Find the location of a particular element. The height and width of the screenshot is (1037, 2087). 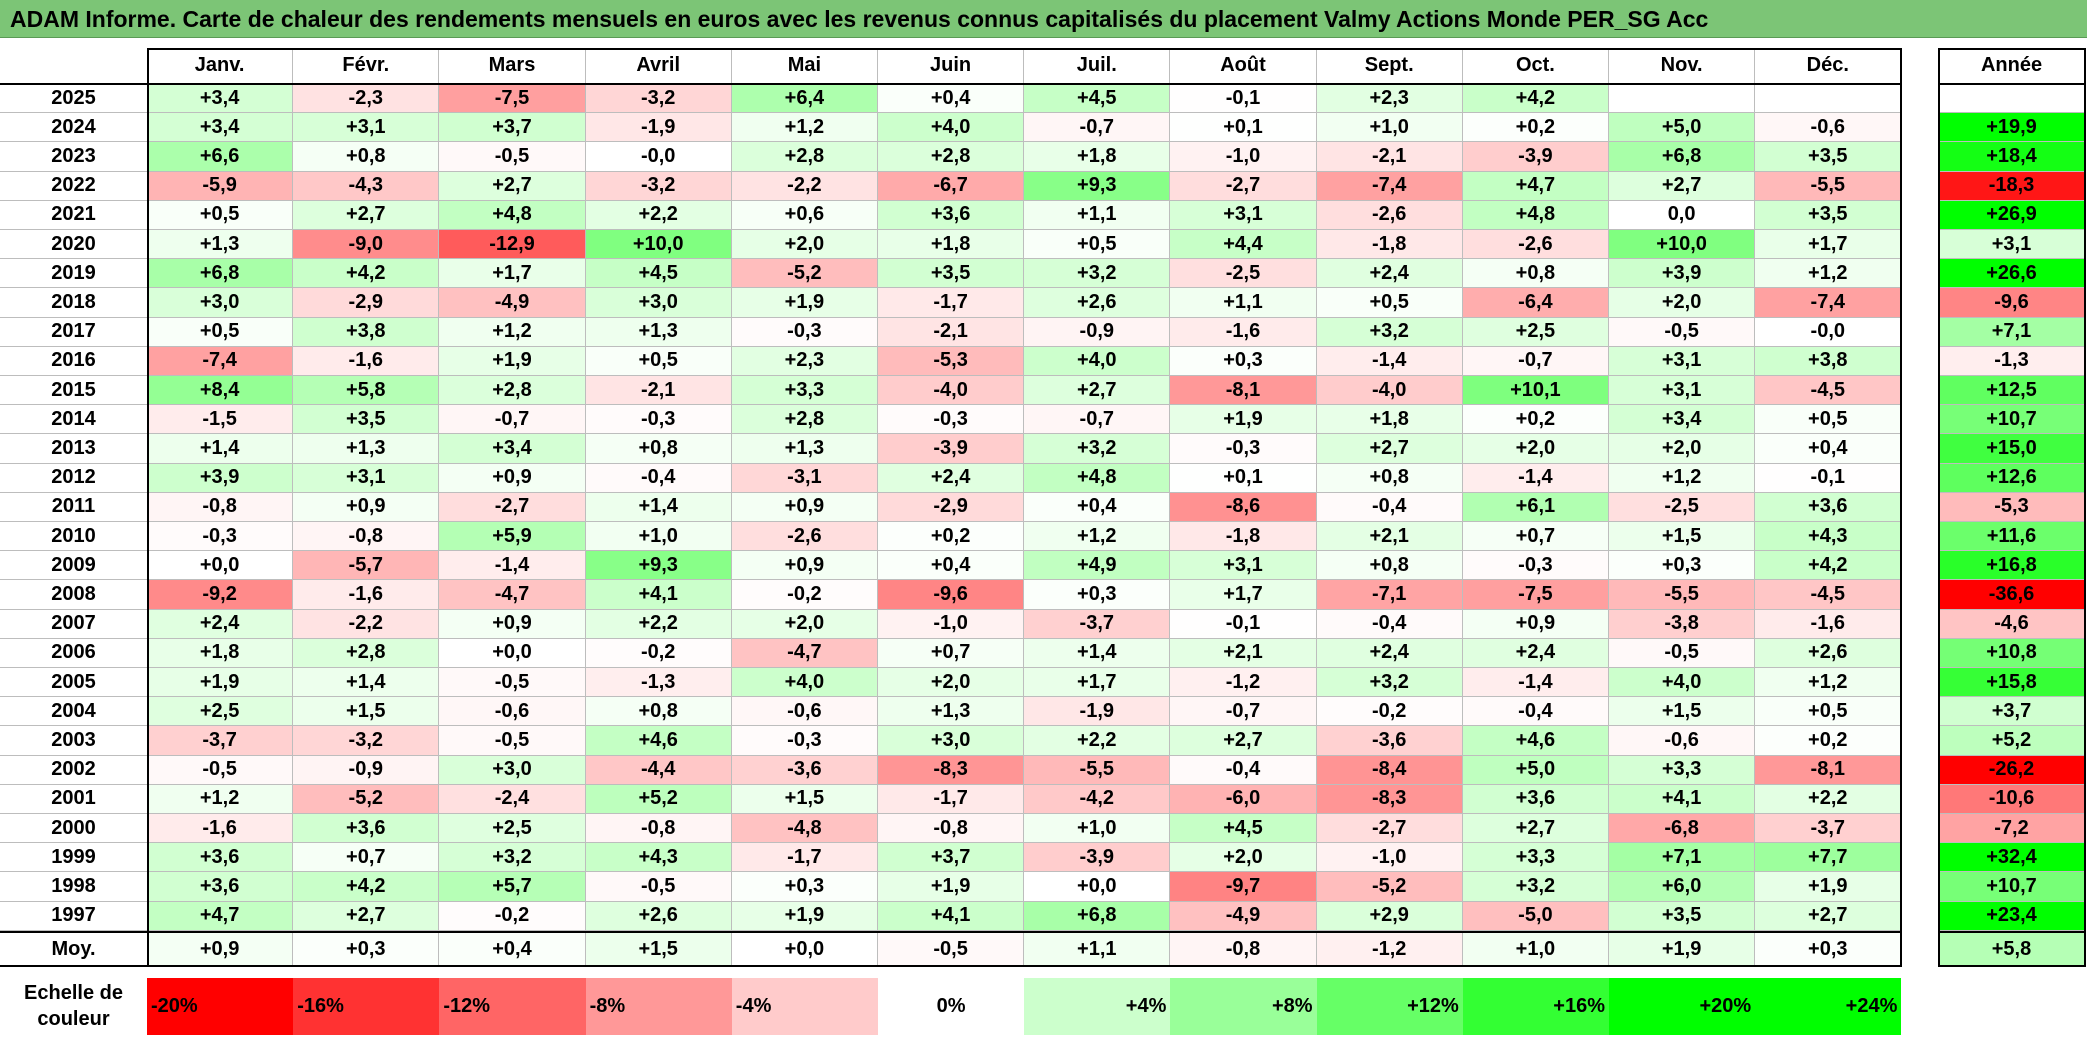

heatmap-cell: +5,8 is located at coordinates (366, 391).